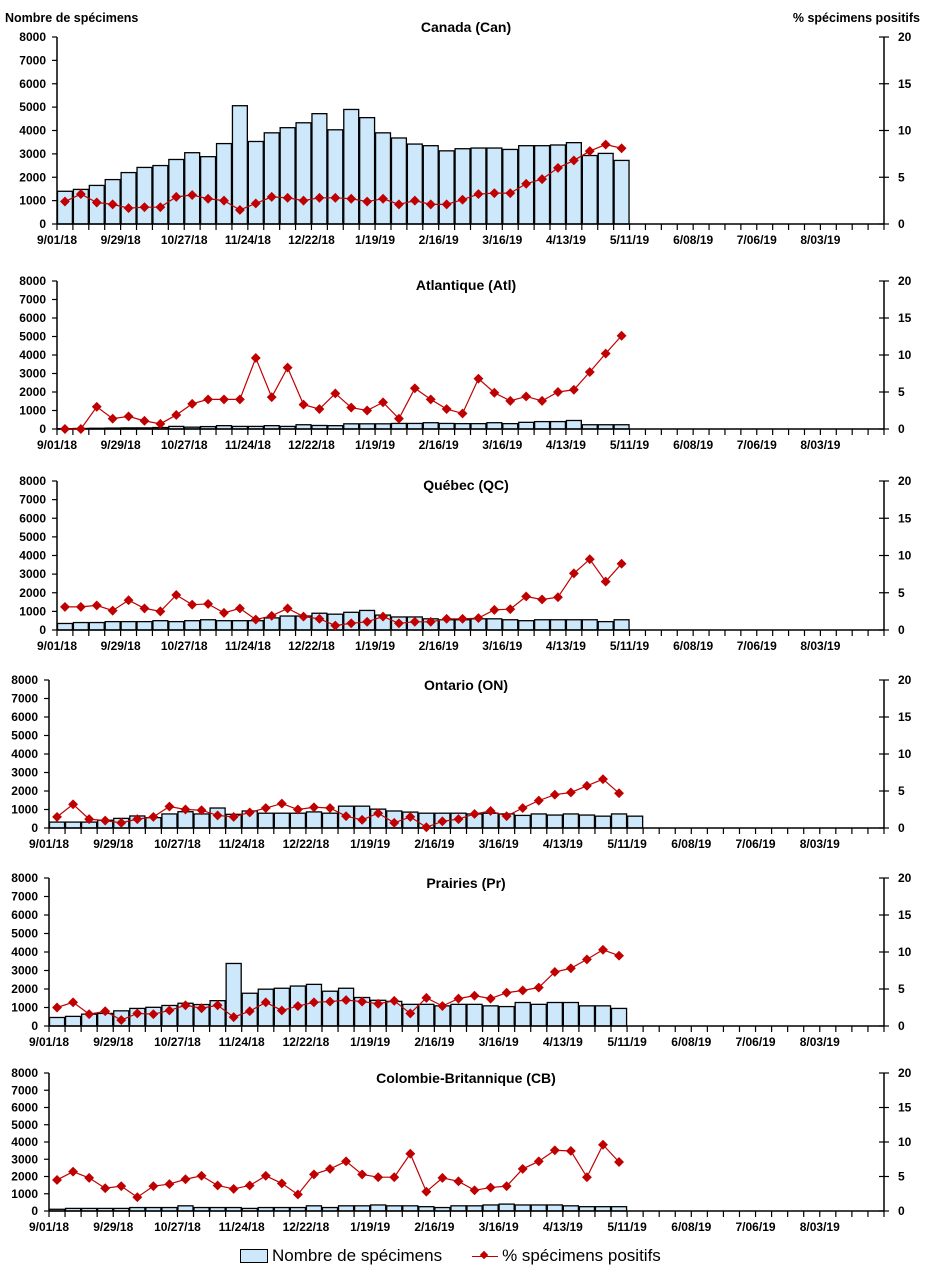  Describe the element at coordinates (357, 1255) in the screenshot. I see `legend-label-bars: Nombre de spécimens` at that location.